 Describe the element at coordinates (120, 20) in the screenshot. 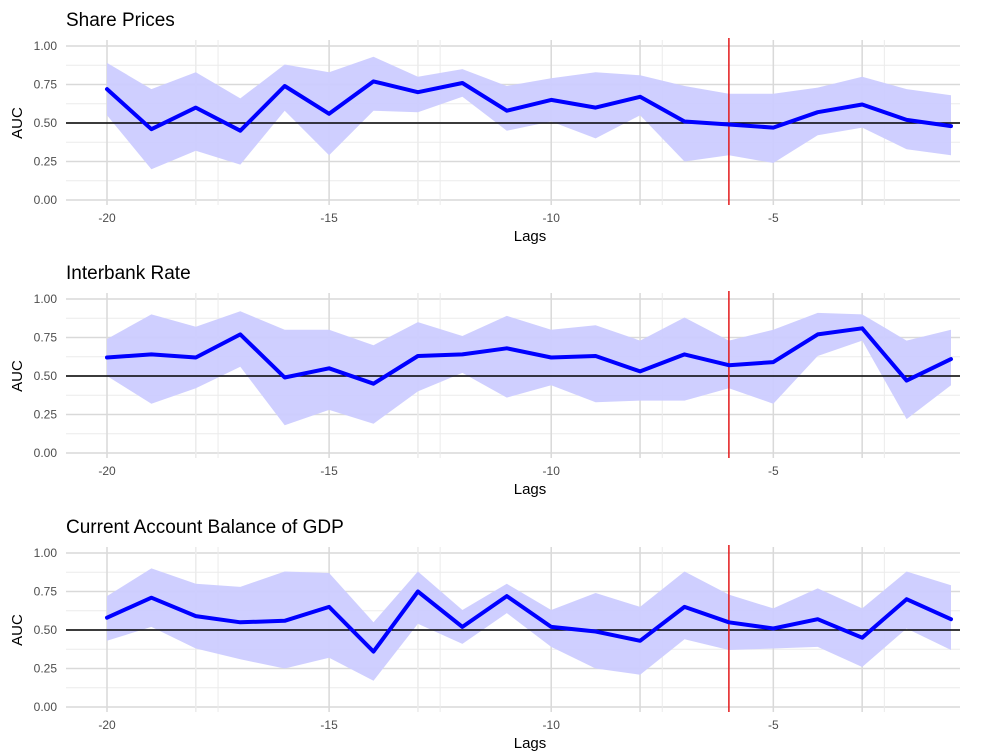

I see `panel-title: Share Prices` at that location.